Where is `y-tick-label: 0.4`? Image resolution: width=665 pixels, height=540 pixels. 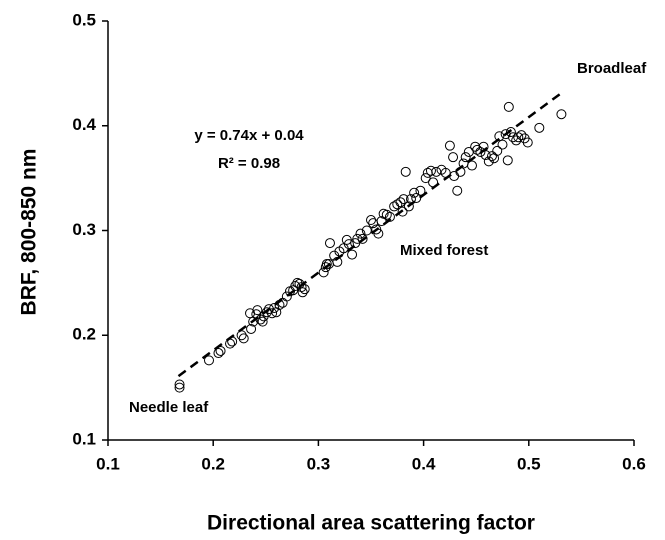 y-tick-label: 0.4 is located at coordinates (84, 124).